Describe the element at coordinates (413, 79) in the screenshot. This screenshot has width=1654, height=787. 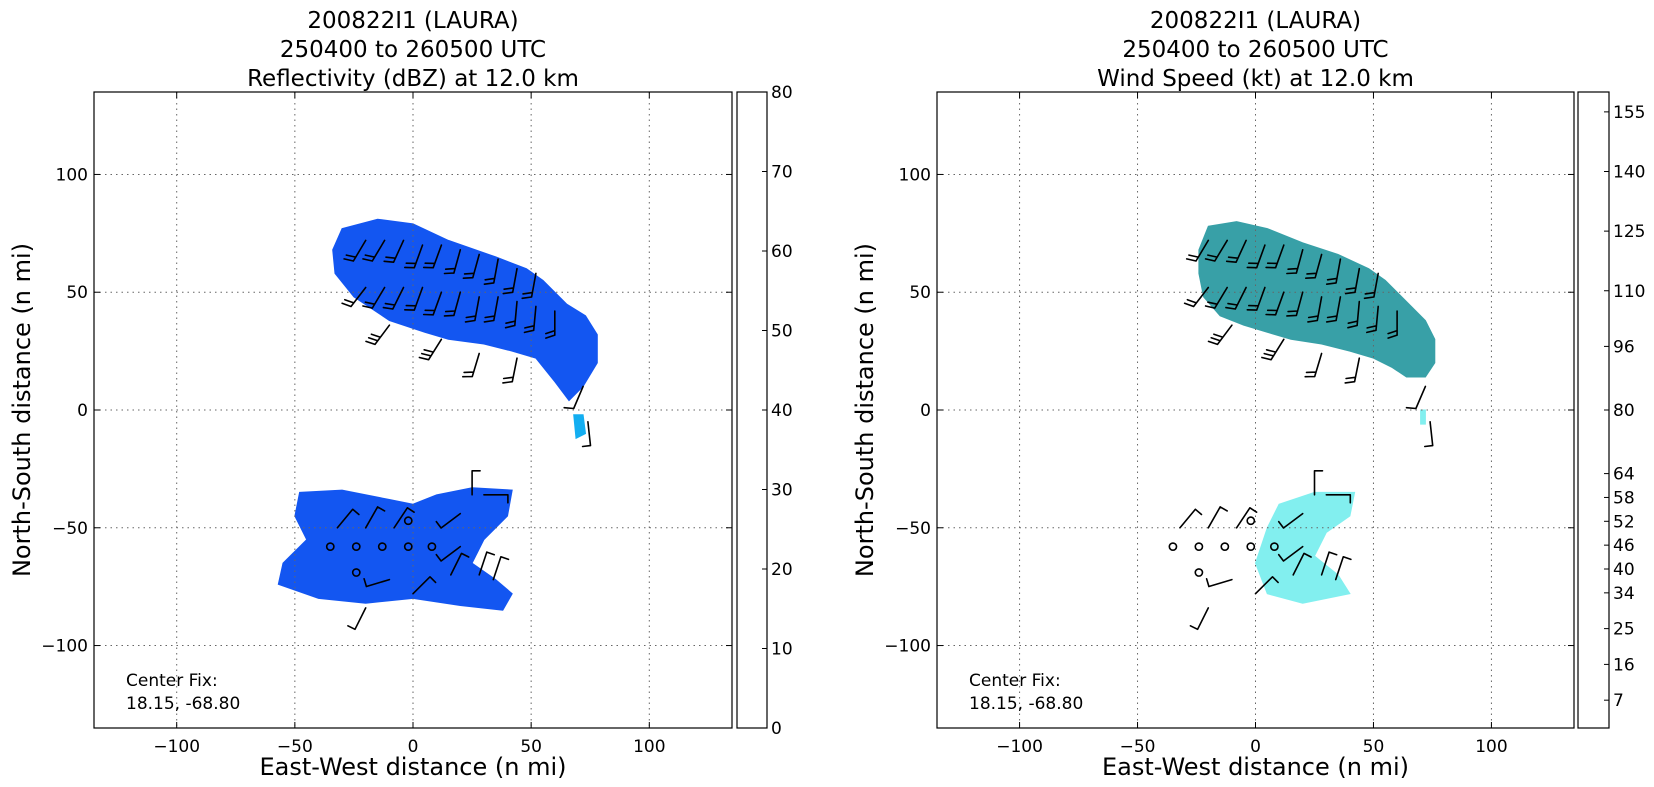
I see `chart-title-line: Reflectivity (dBZ) at 12.0 km` at that location.